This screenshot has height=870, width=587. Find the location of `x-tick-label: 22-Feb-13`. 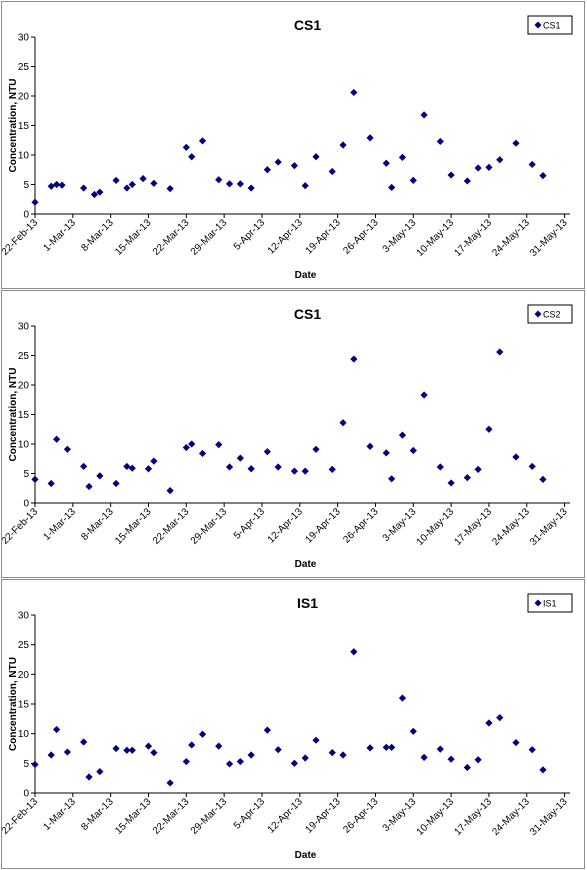

x-tick-label: 22-Feb-13 is located at coordinates (21, 237).